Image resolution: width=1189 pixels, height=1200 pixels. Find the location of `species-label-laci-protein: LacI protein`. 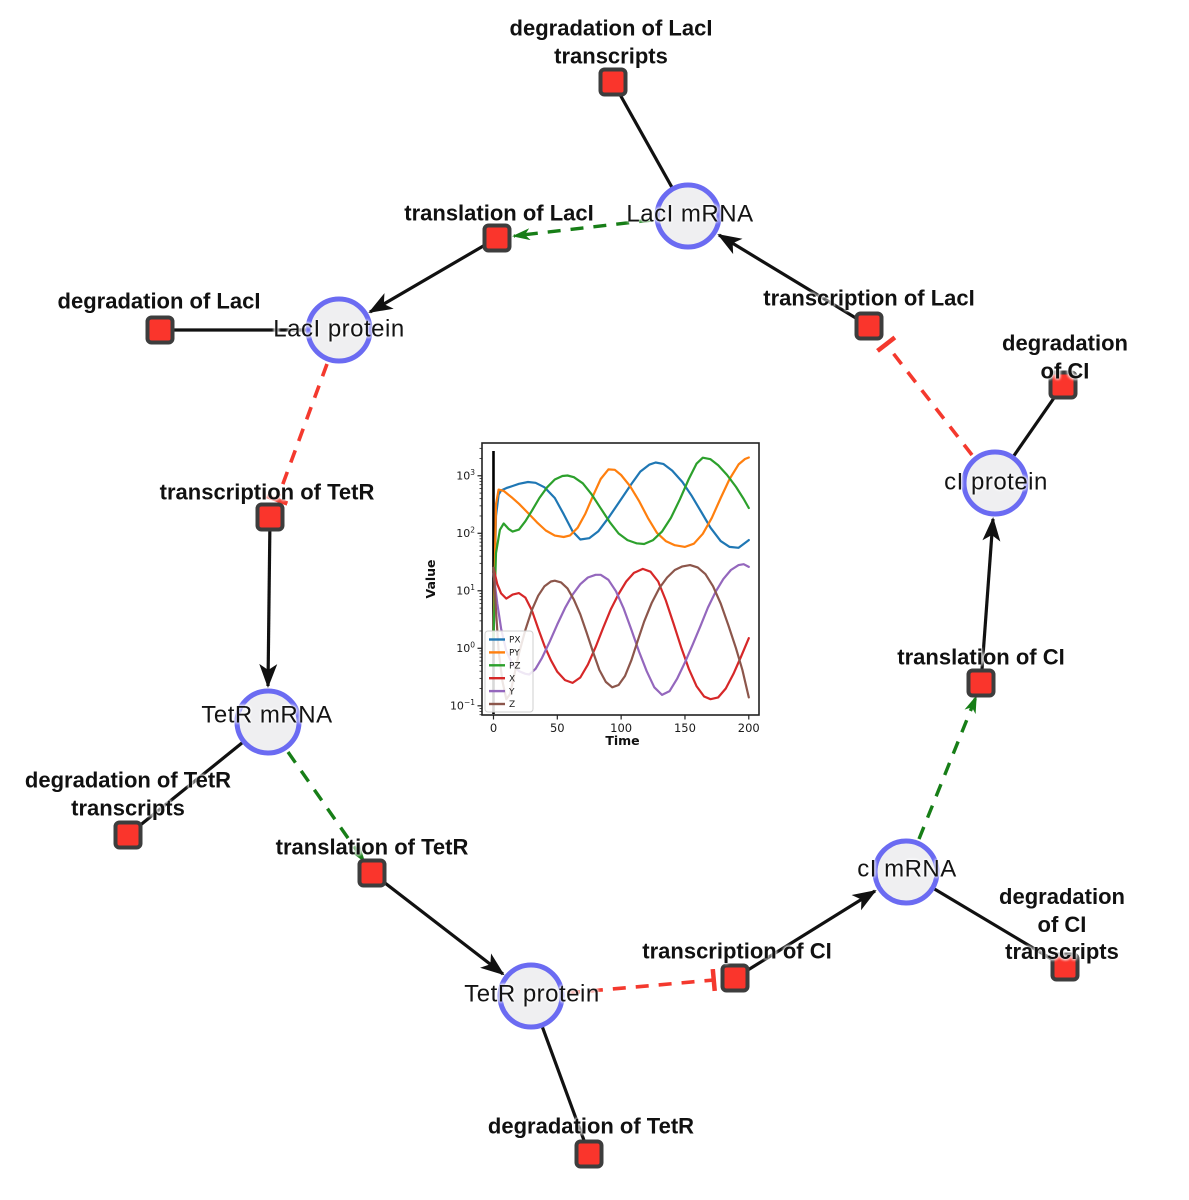

species-label-laci-protein: LacI protein is located at coordinates (339, 329).